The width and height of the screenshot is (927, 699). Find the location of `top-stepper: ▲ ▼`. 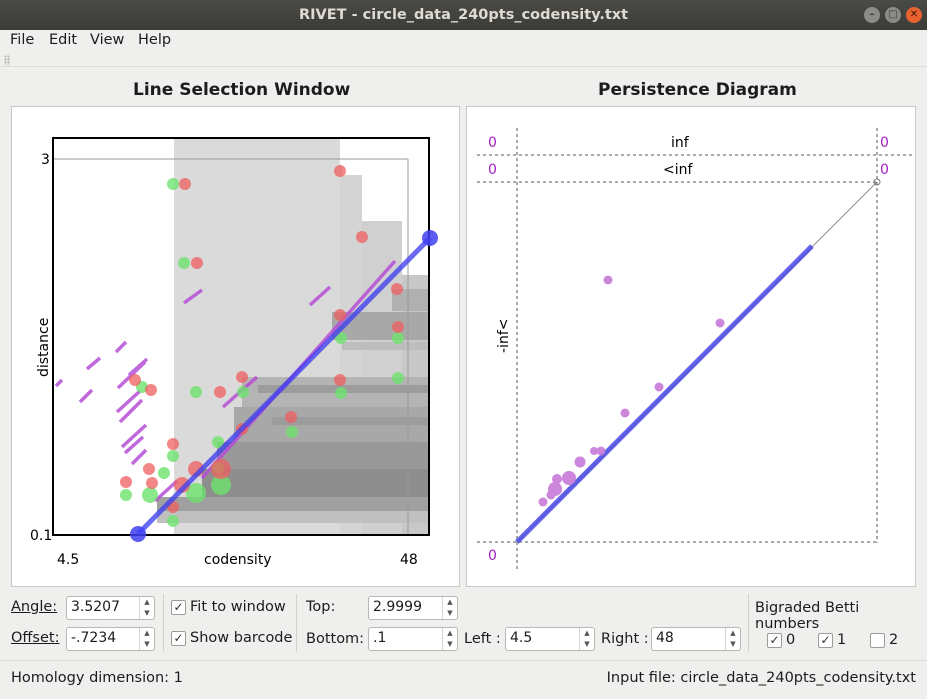

top-stepper: ▲ ▼ is located at coordinates (449, 608).